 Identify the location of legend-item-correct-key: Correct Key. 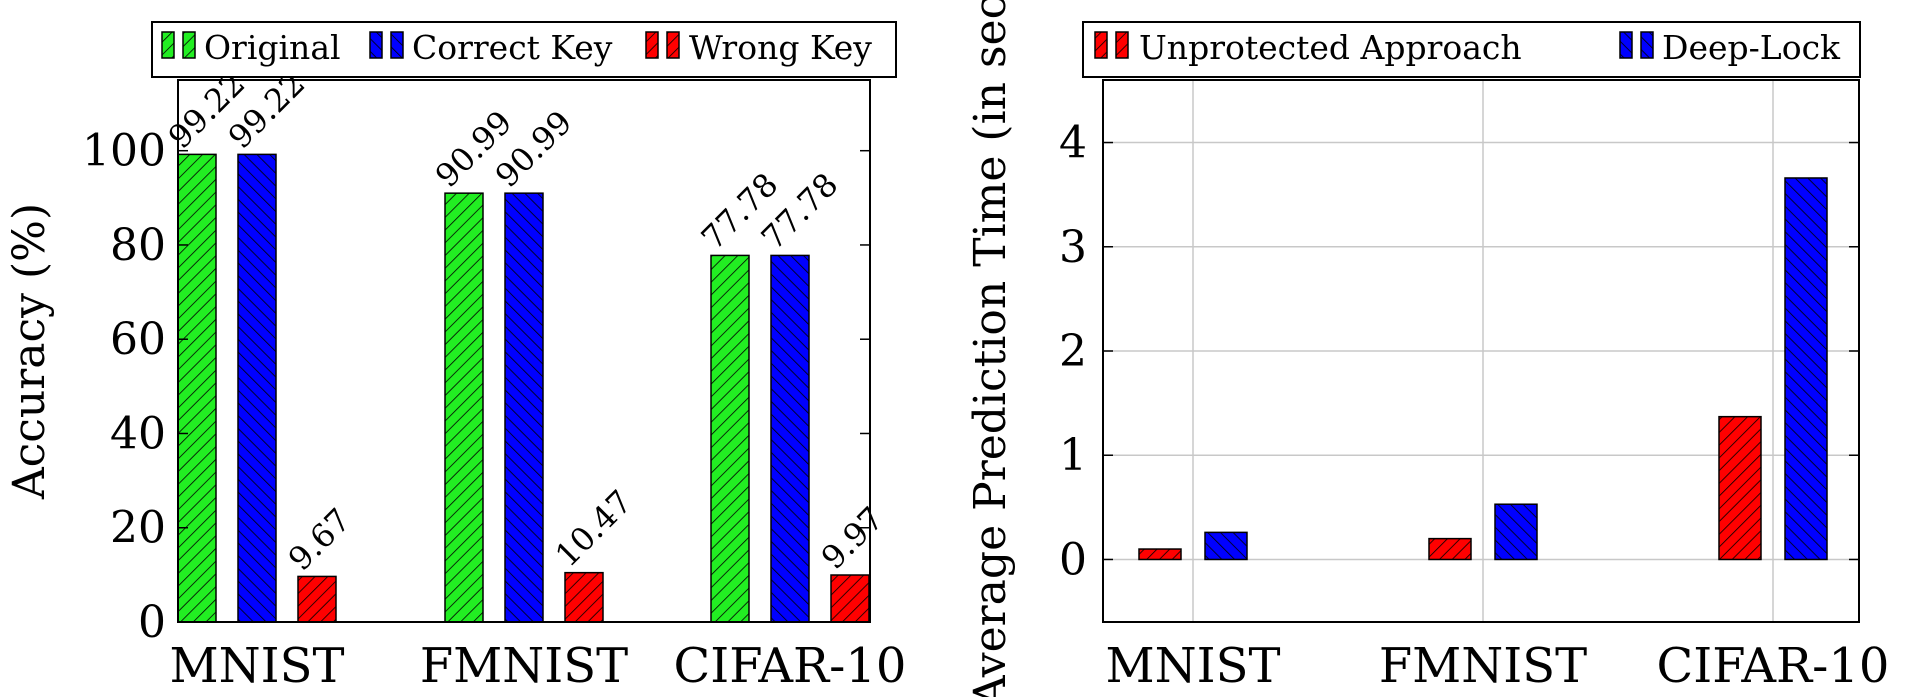
(491, 47).